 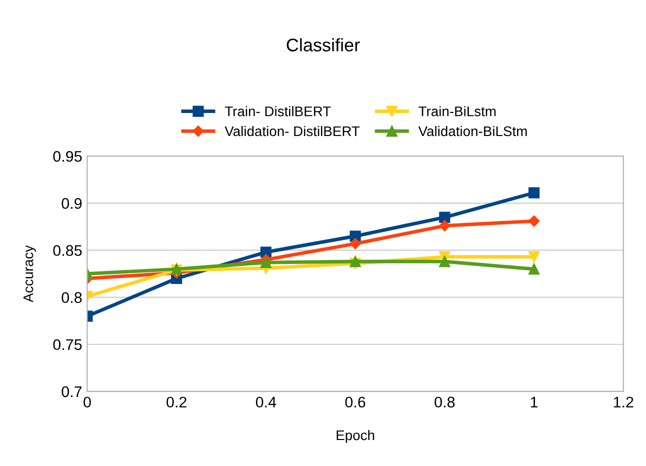 What do you see at coordinates (67, 344) in the screenshot?
I see `y-tick-label: 0.75` at bounding box center [67, 344].